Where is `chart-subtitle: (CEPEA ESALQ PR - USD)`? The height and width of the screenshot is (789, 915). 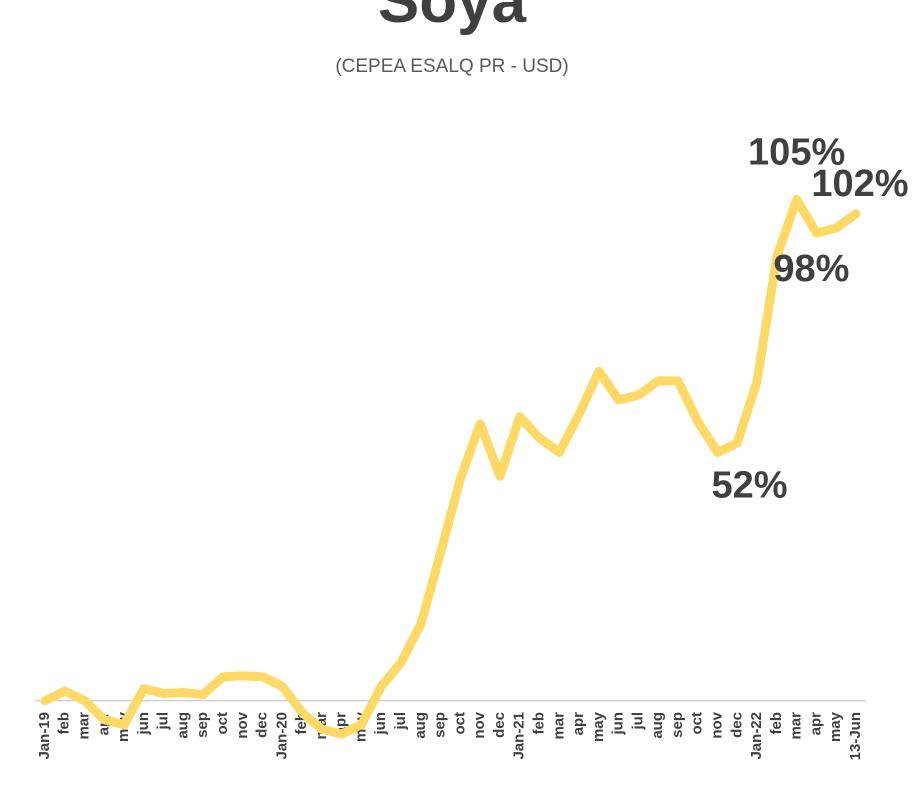
chart-subtitle: (CEPEA ESALQ PR - USD) is located at coordinates (451, 66).